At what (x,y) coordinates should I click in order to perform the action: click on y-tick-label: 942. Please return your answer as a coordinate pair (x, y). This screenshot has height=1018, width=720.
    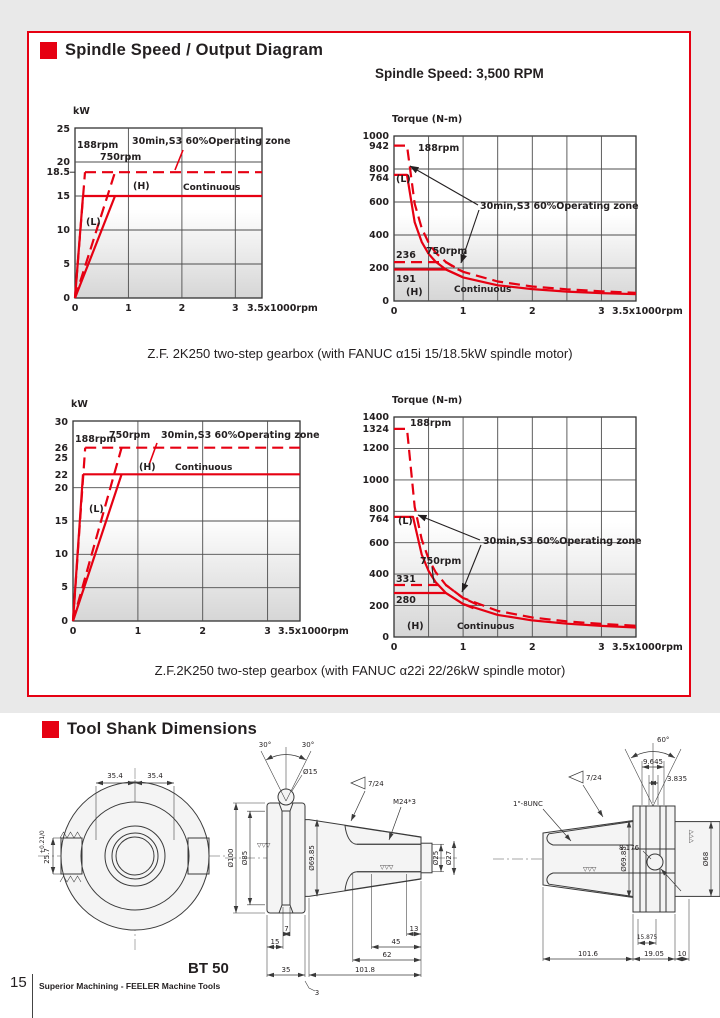
    Looking at the image, I should click on (379, 146).